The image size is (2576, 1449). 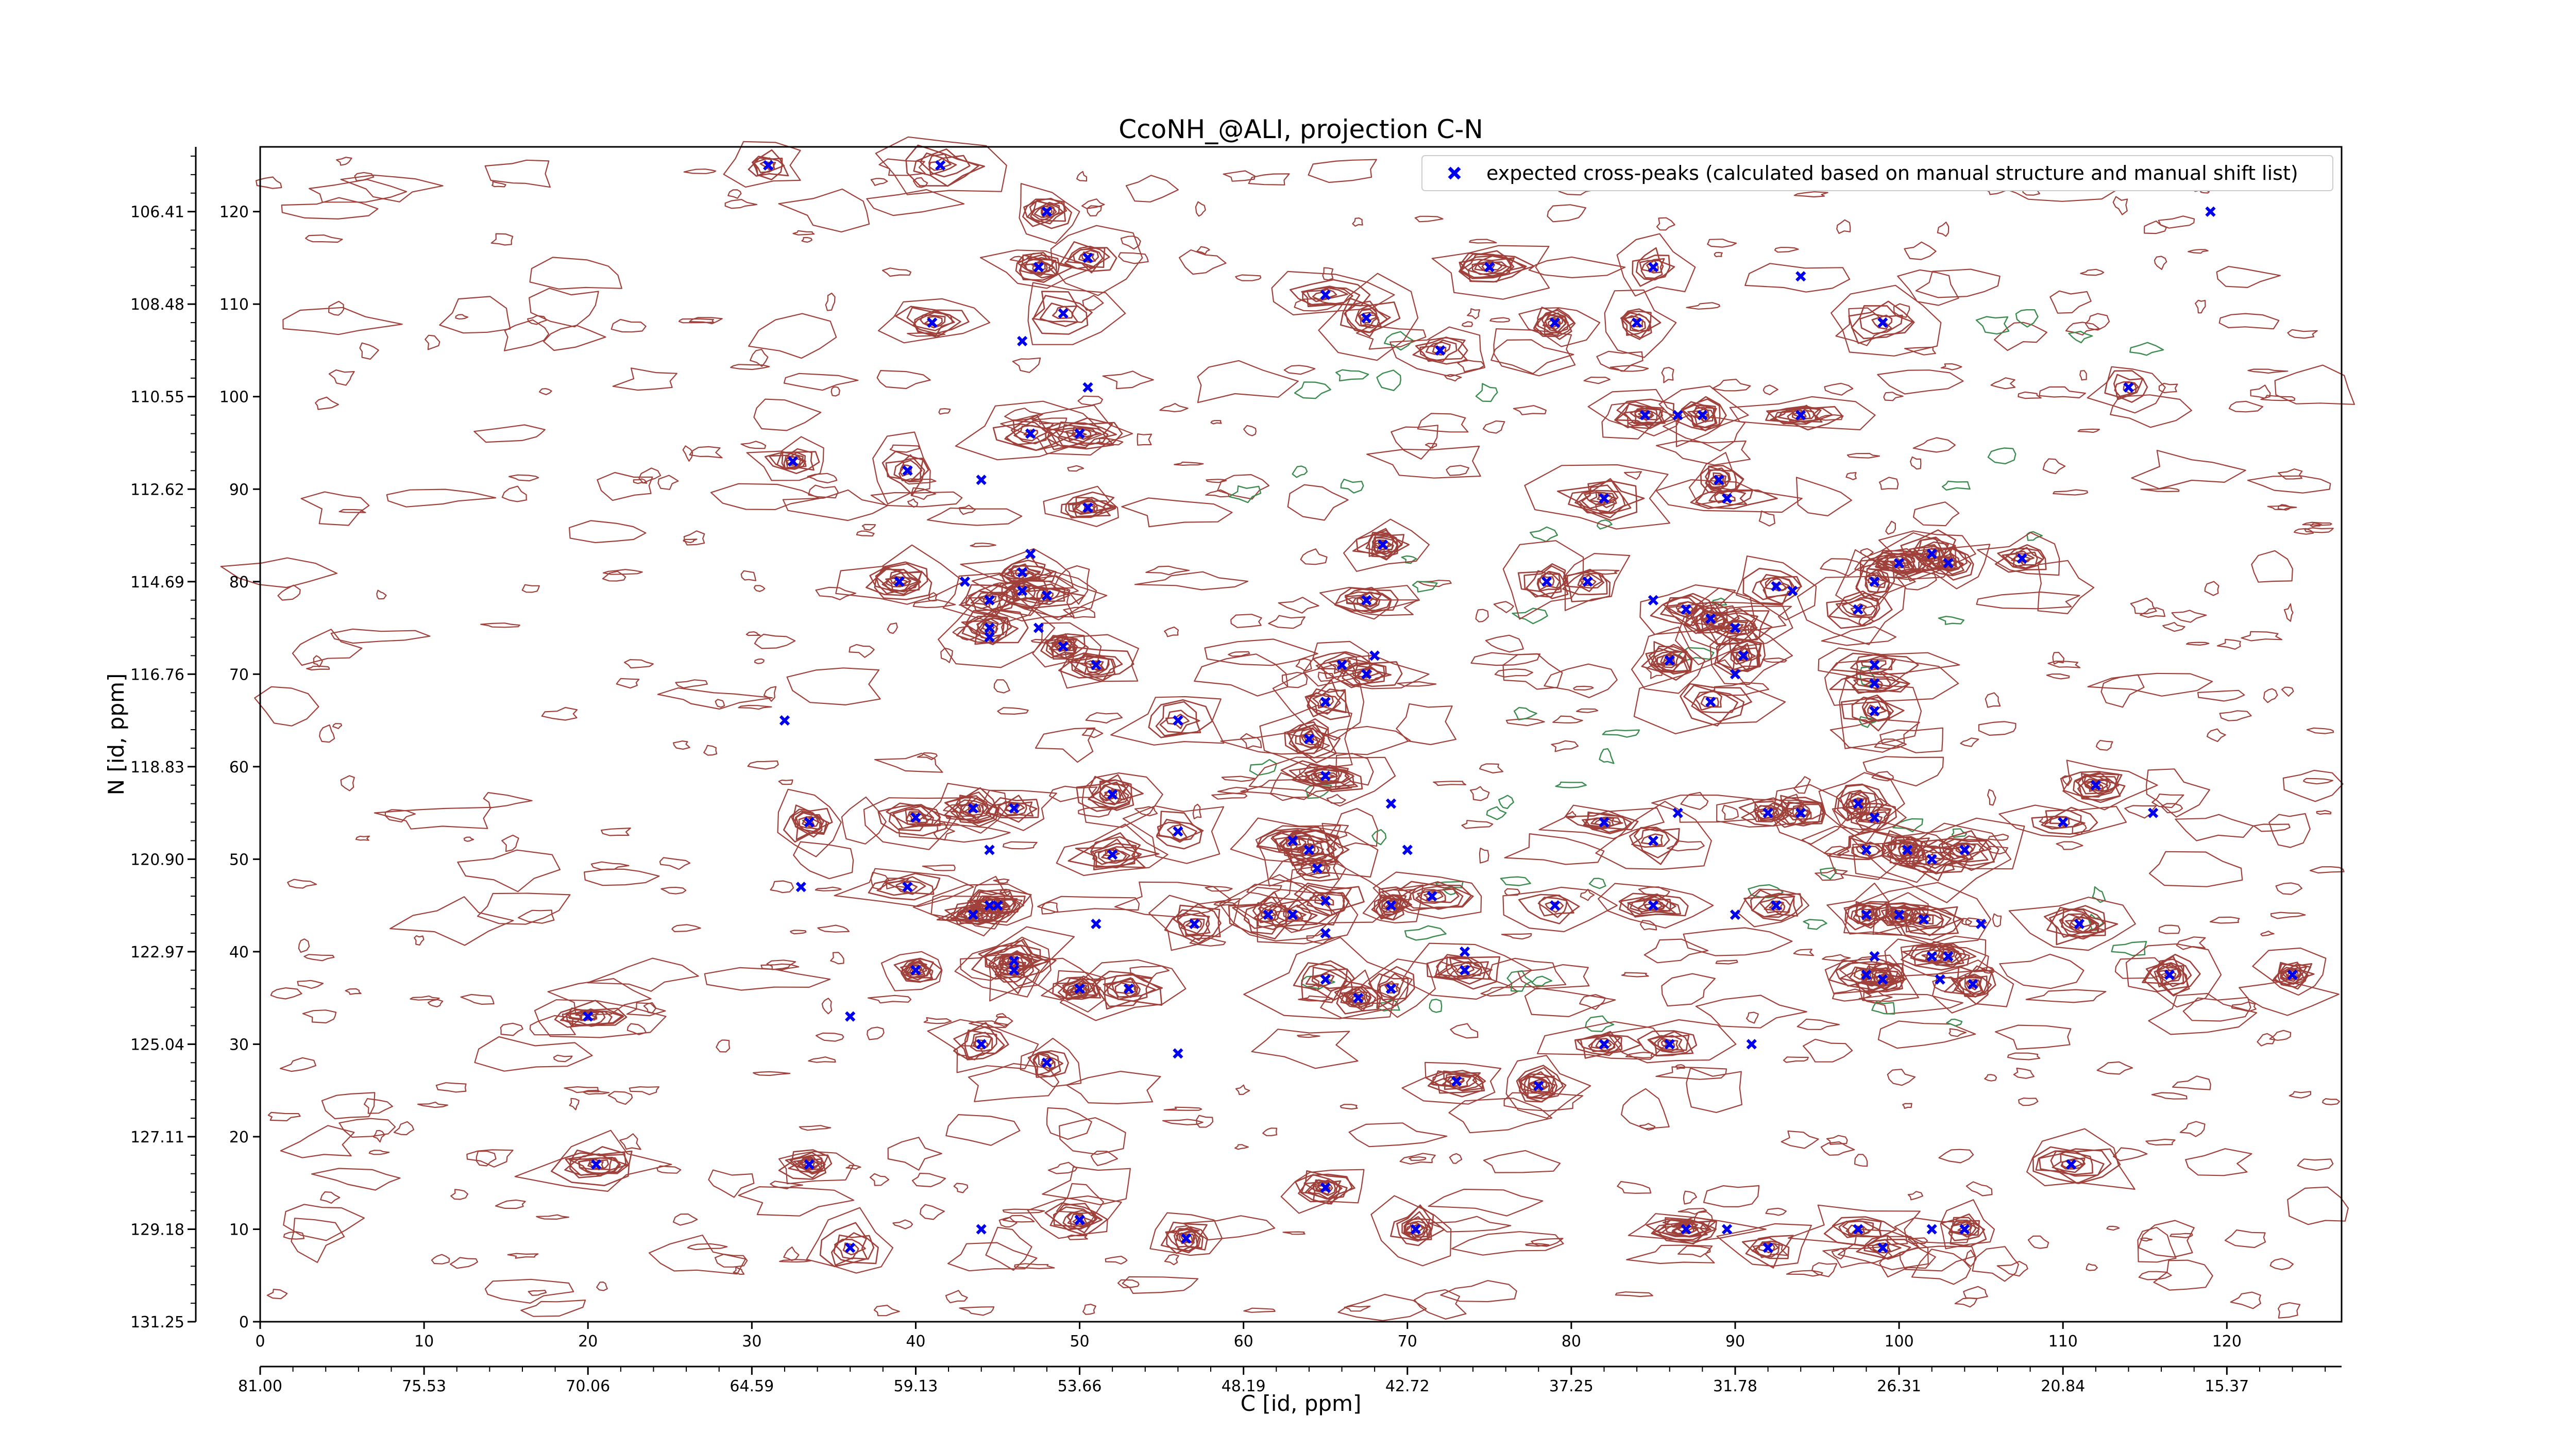 What do you see at coordinates (157, 952) in the screenshot?
I see `y2-tick-label: 122.97` at bounding box center [157, 952].